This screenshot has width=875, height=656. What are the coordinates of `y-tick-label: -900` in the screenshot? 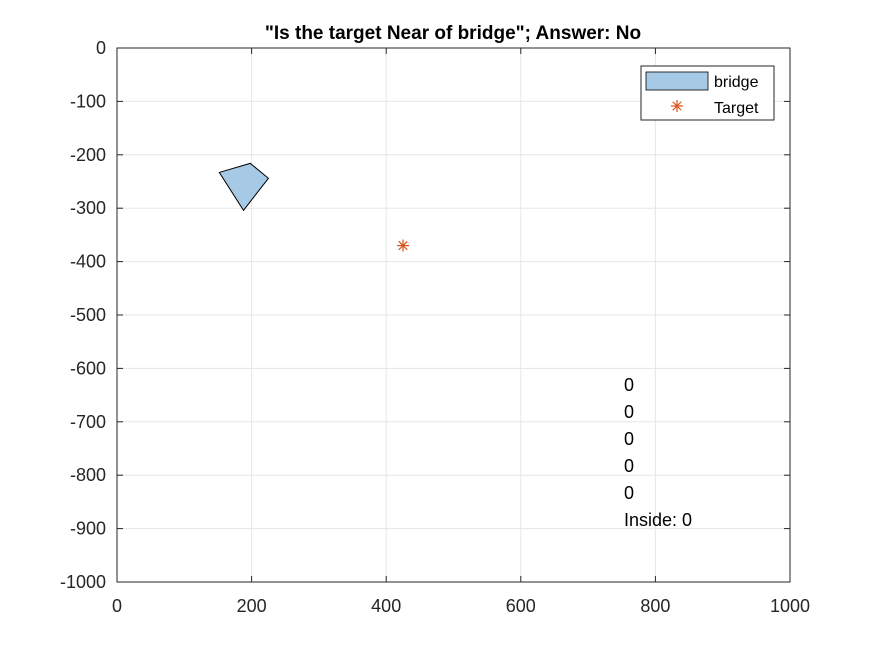 It's located at (88, 529).